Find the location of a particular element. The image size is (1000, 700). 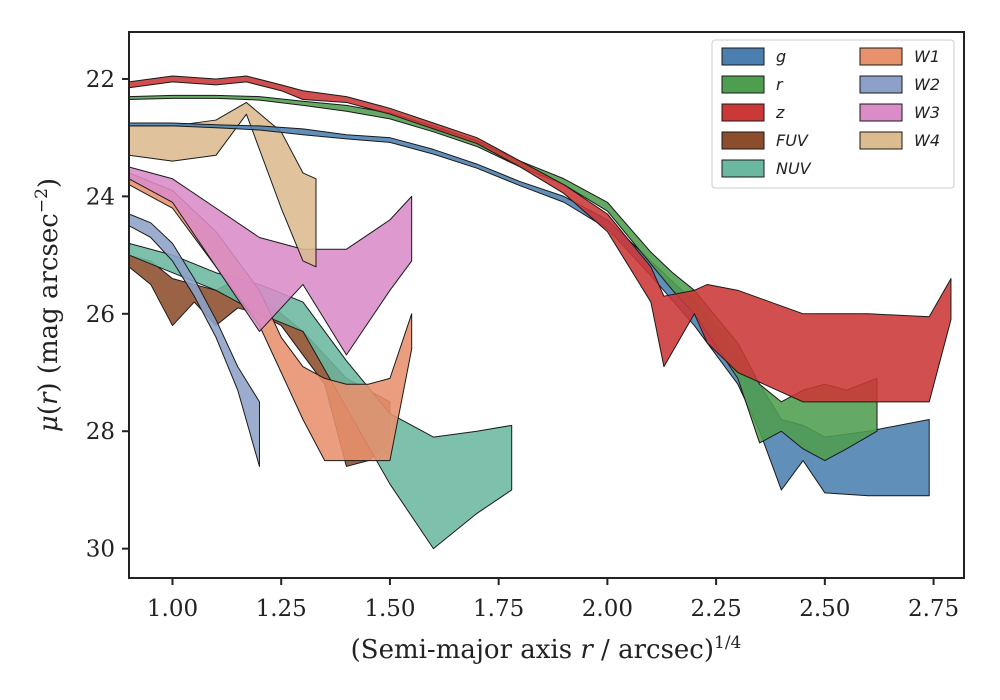

x-tick-label: 2.25 is located at coordinates (716, 609).